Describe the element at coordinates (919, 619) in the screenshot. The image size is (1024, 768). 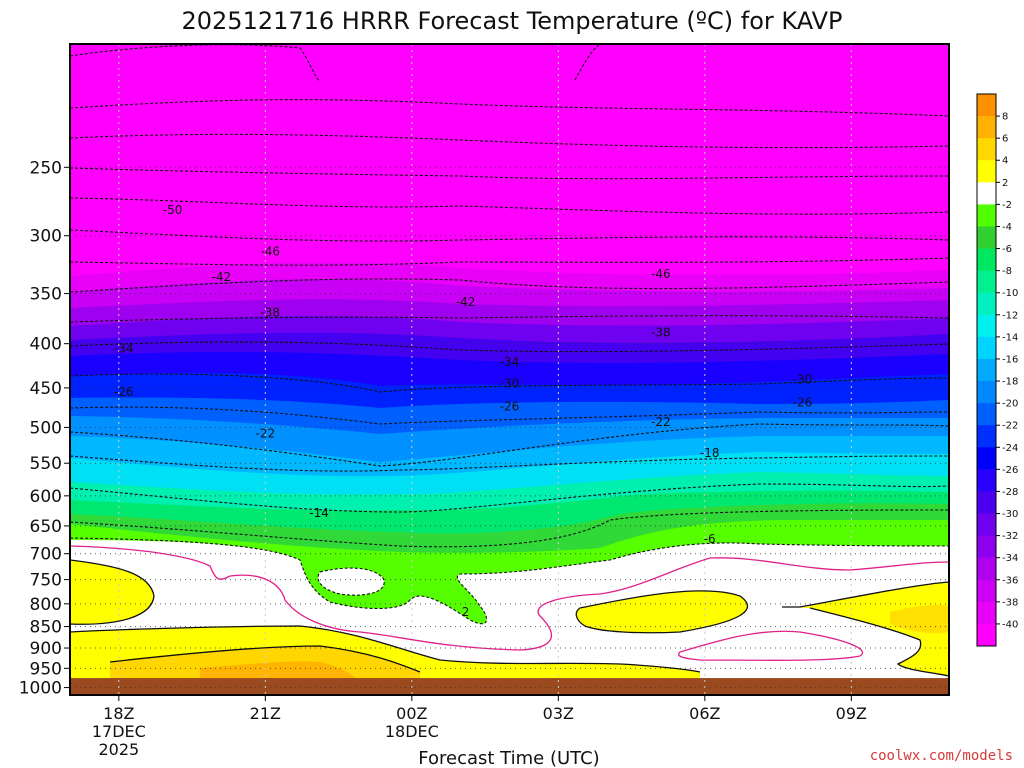
I see `band-warm-core` at that location.